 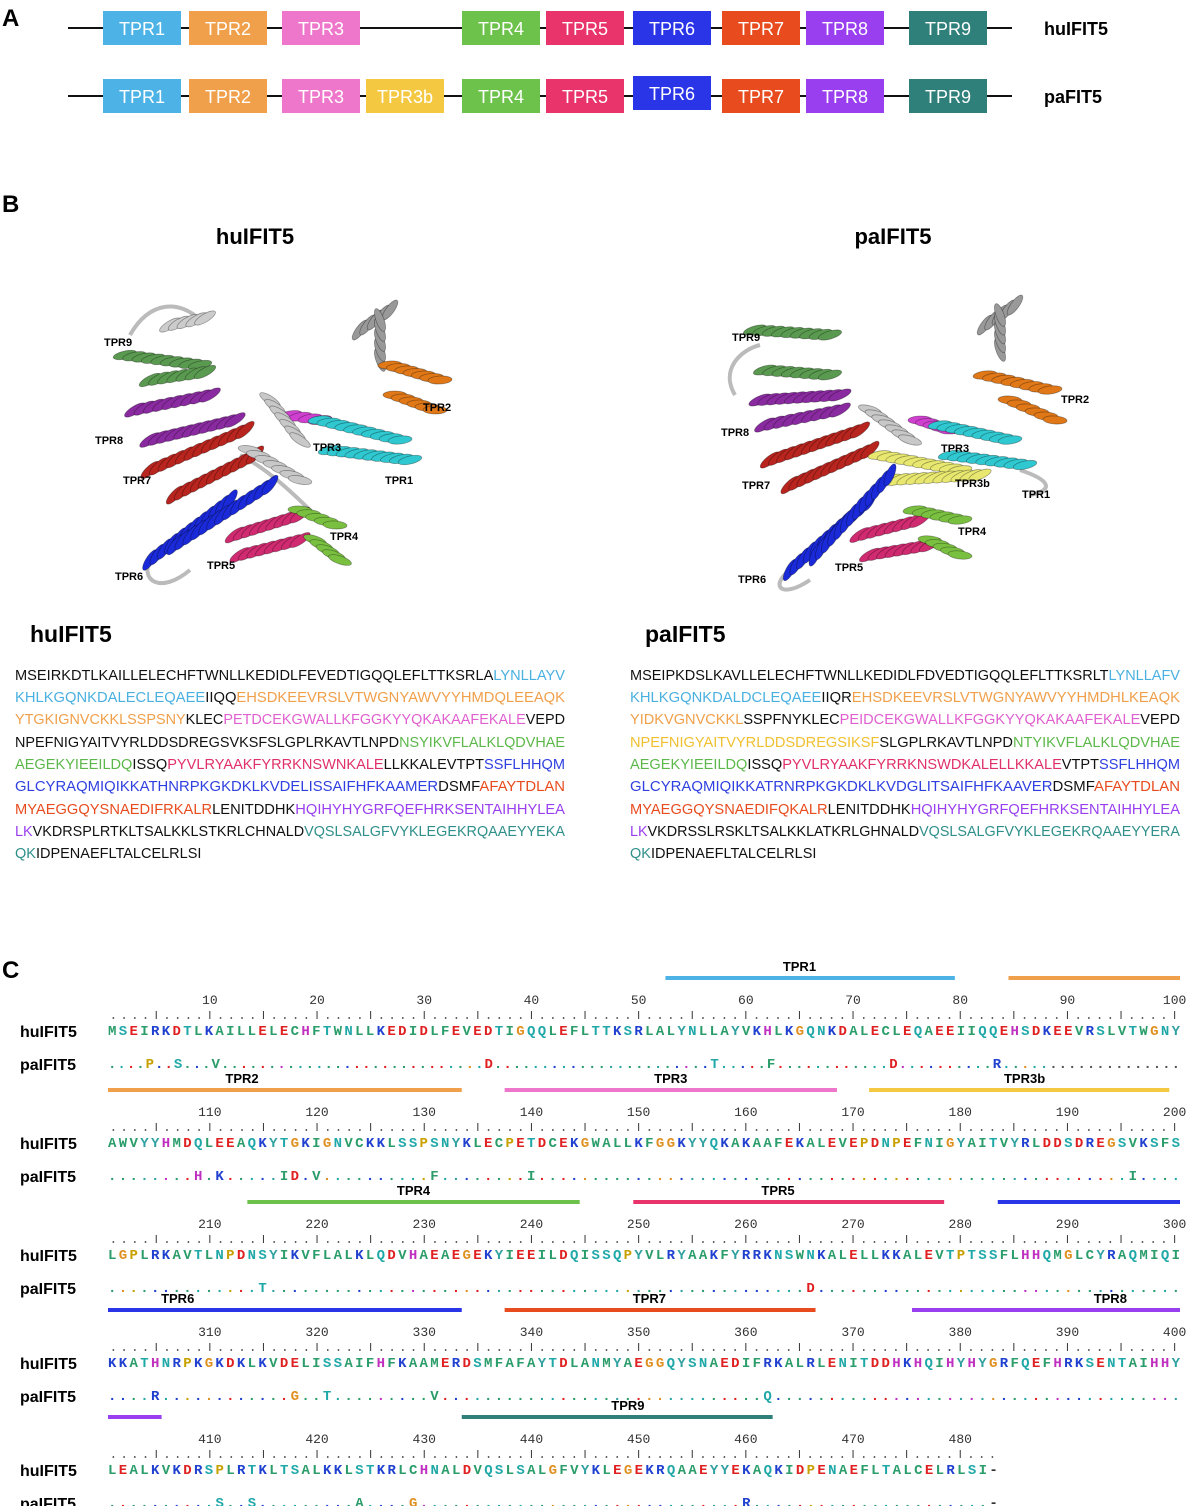 I want to click on panel-label: B, so click(x=10, y=204).